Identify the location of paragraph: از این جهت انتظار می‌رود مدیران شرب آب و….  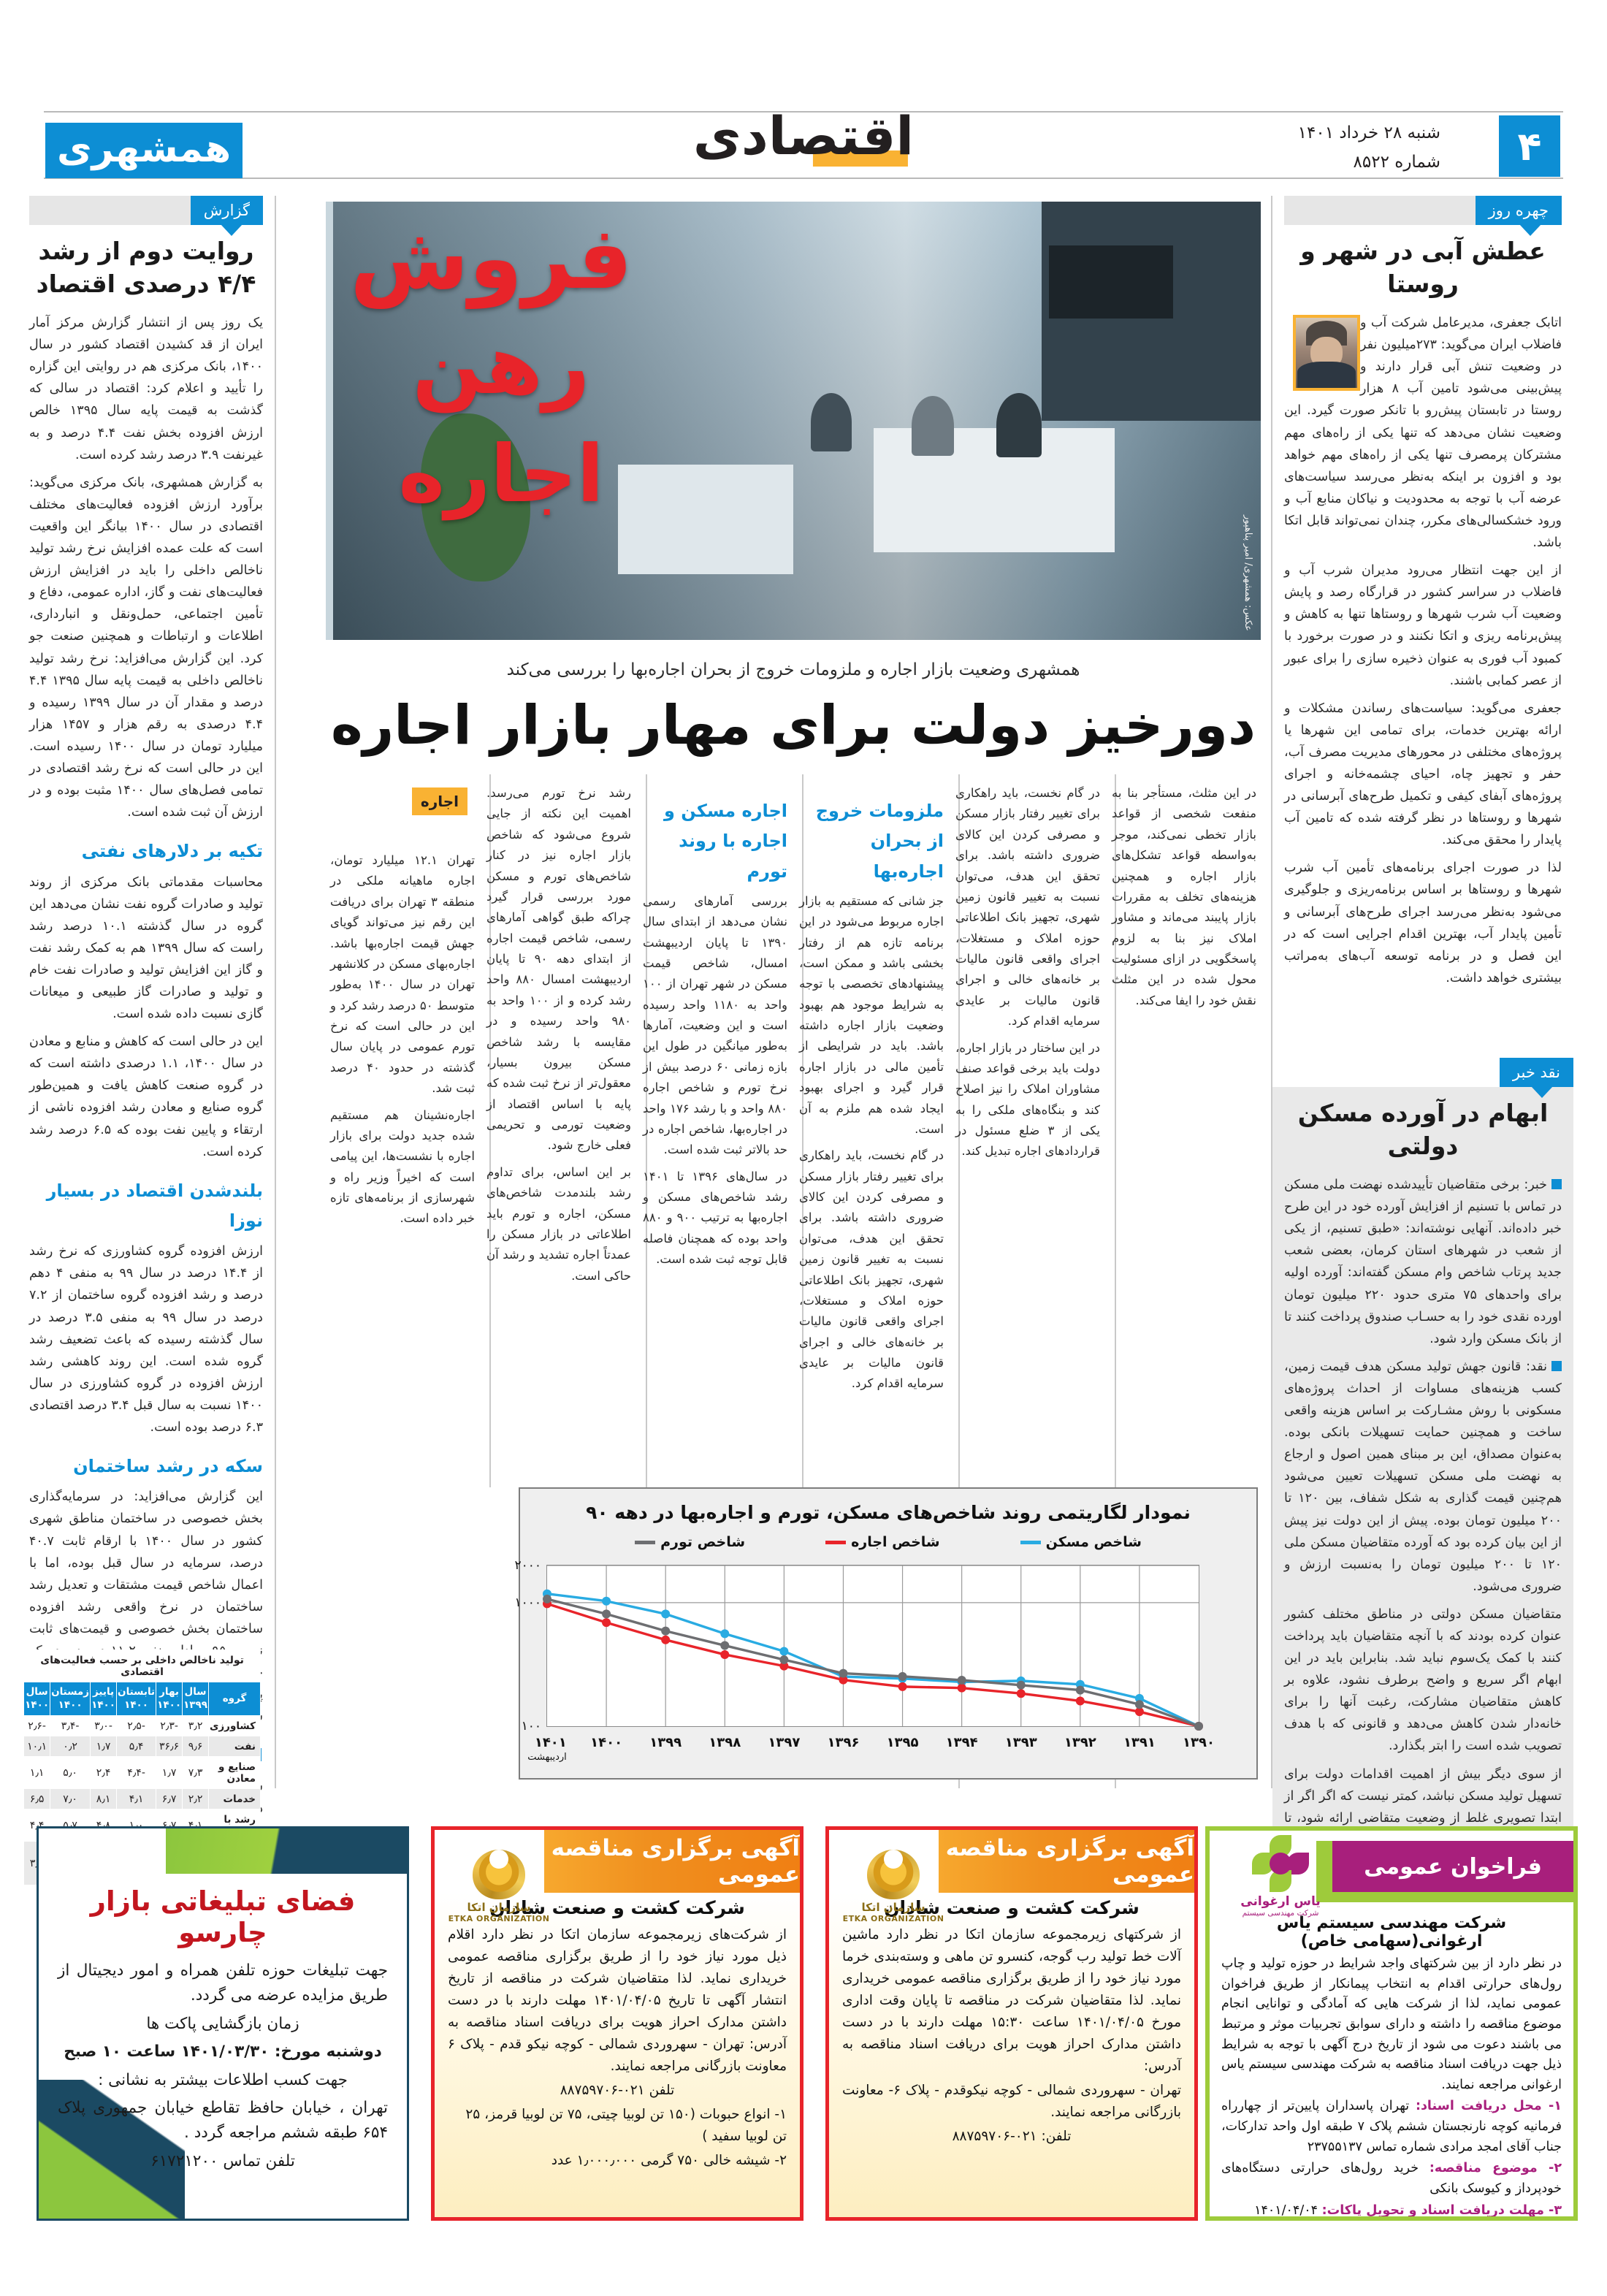
(1423, 625).